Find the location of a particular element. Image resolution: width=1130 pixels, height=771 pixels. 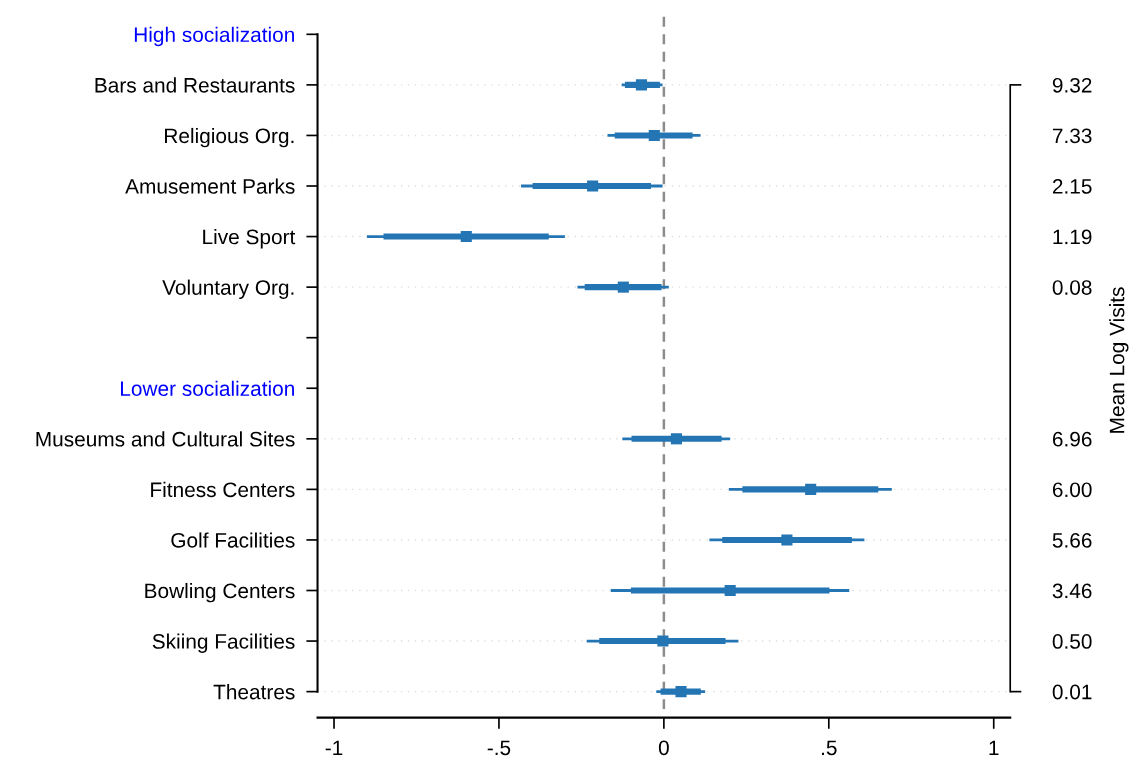

y2-tick-label: 7.33 is located at coordinates (1072, 136).